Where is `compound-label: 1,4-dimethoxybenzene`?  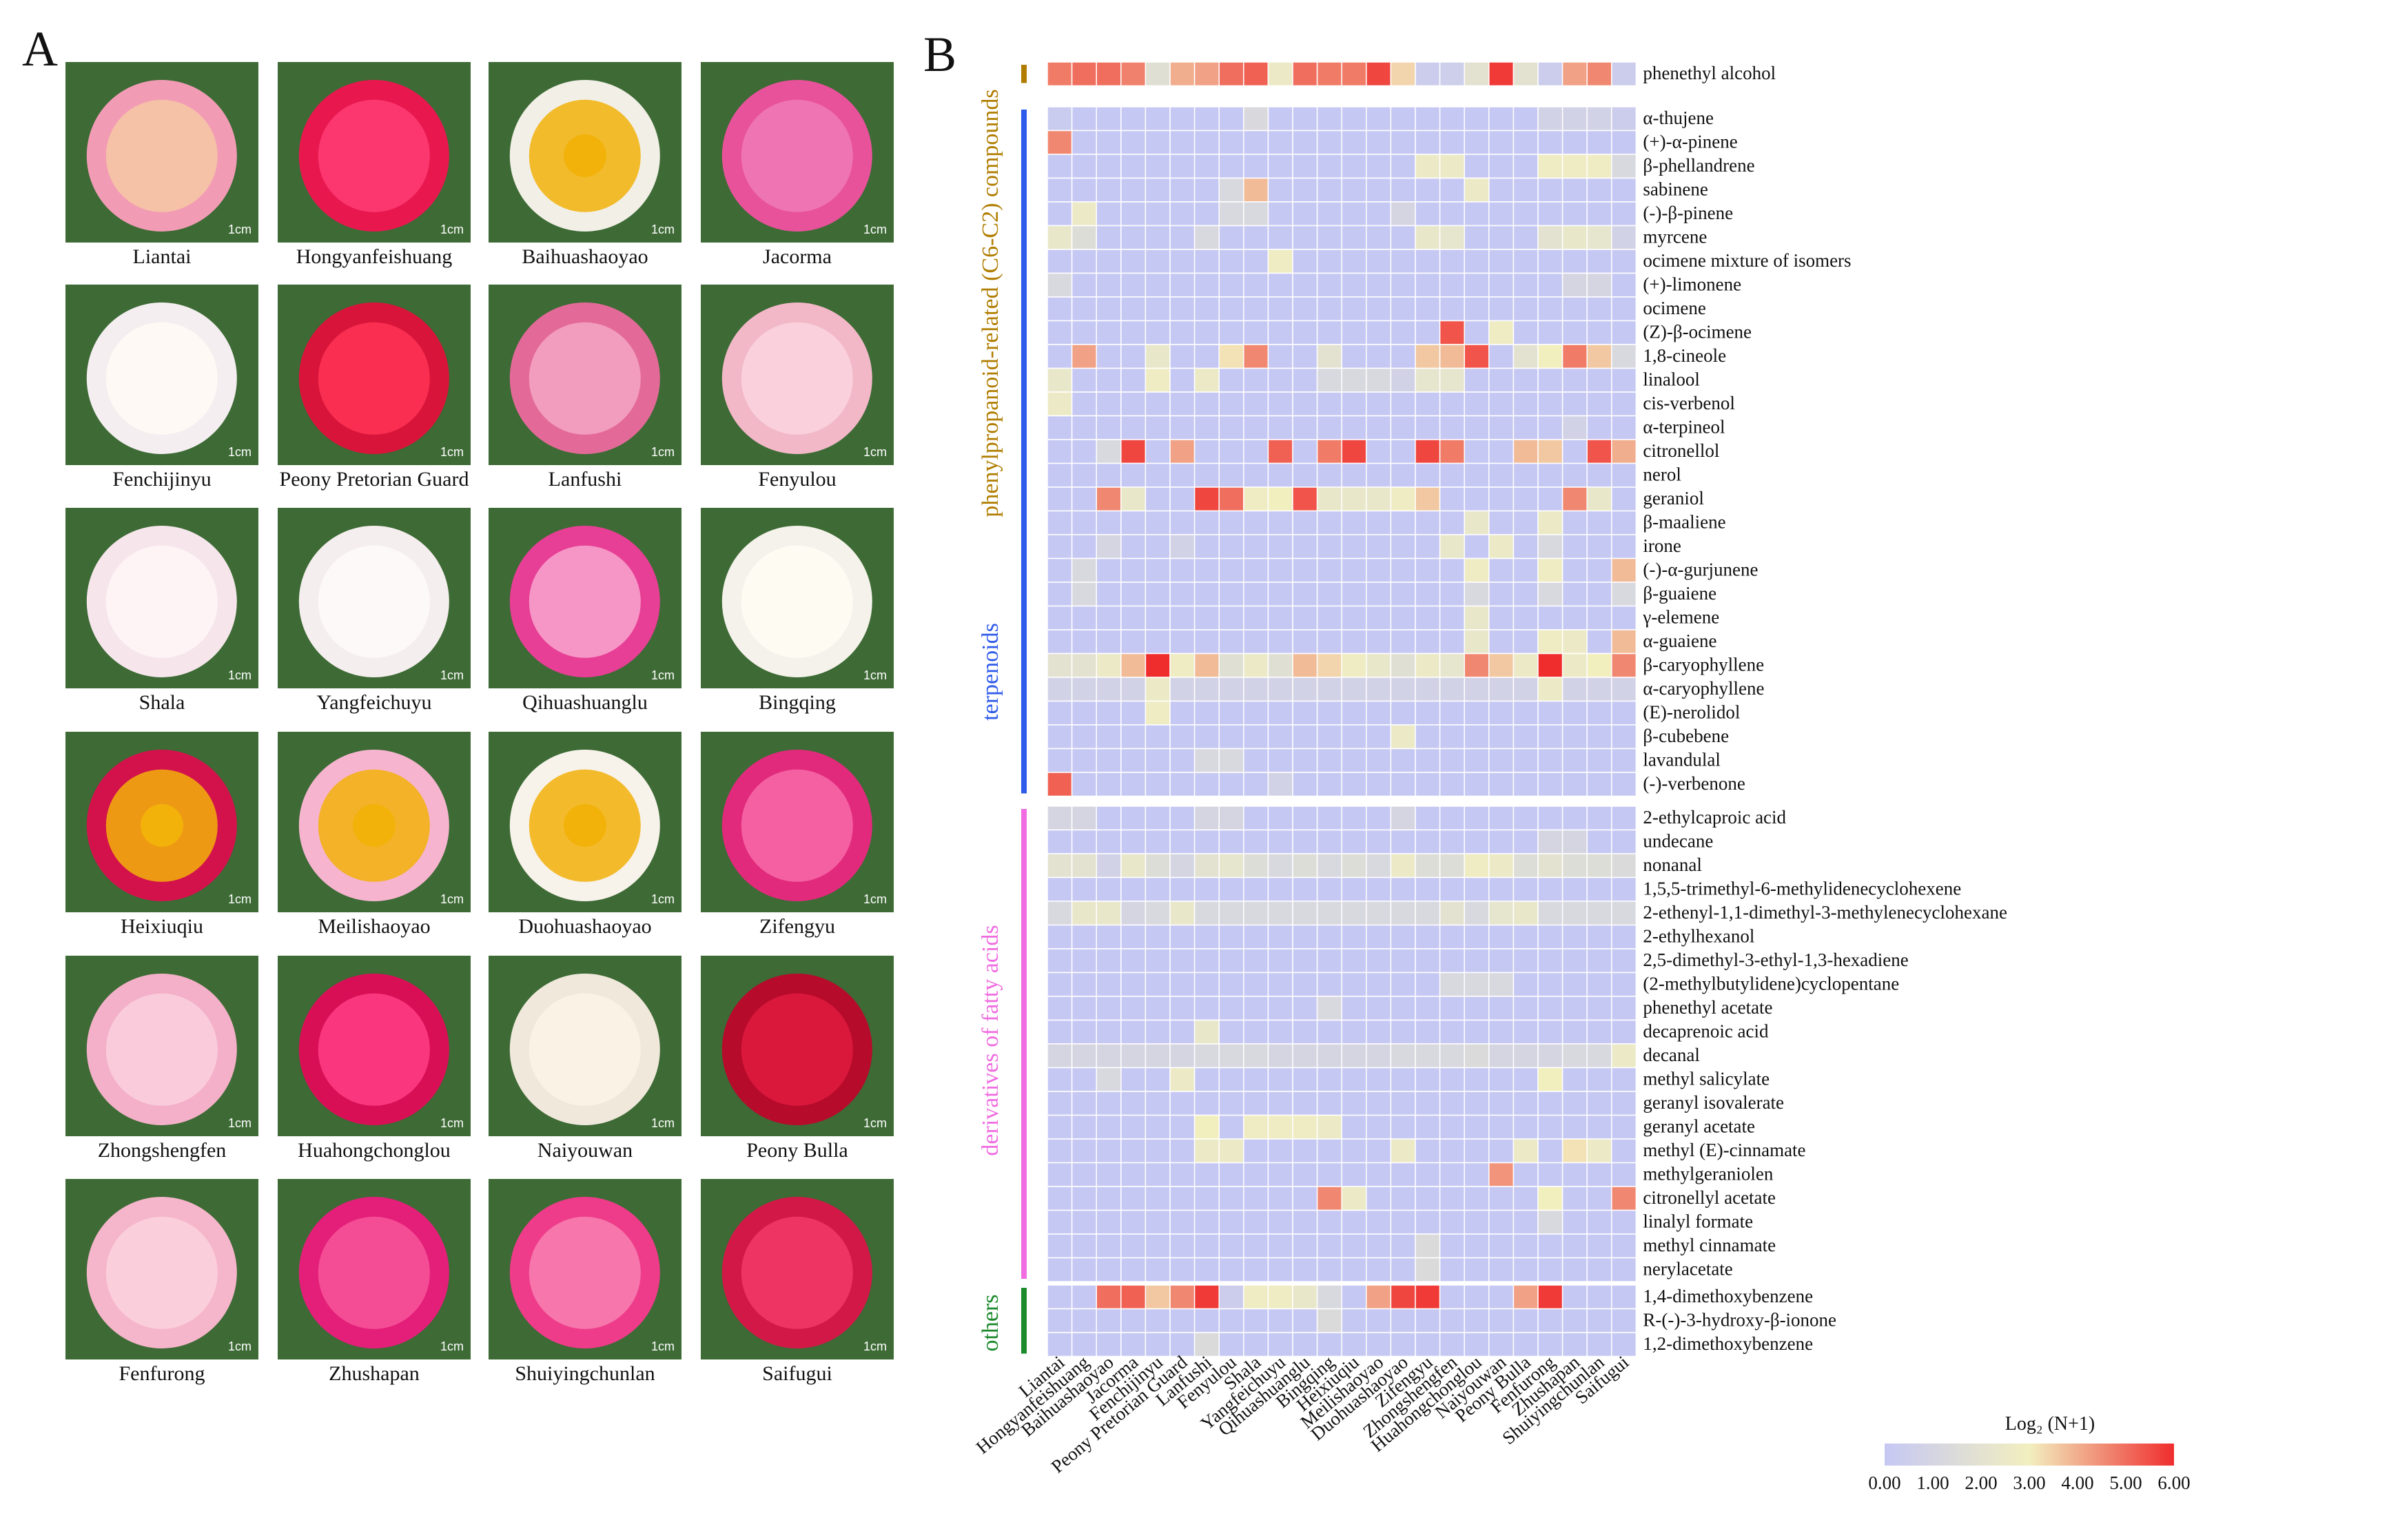 compound-label: 1,4-dimethoxybenzene is located at coordinates (1728, 1296).